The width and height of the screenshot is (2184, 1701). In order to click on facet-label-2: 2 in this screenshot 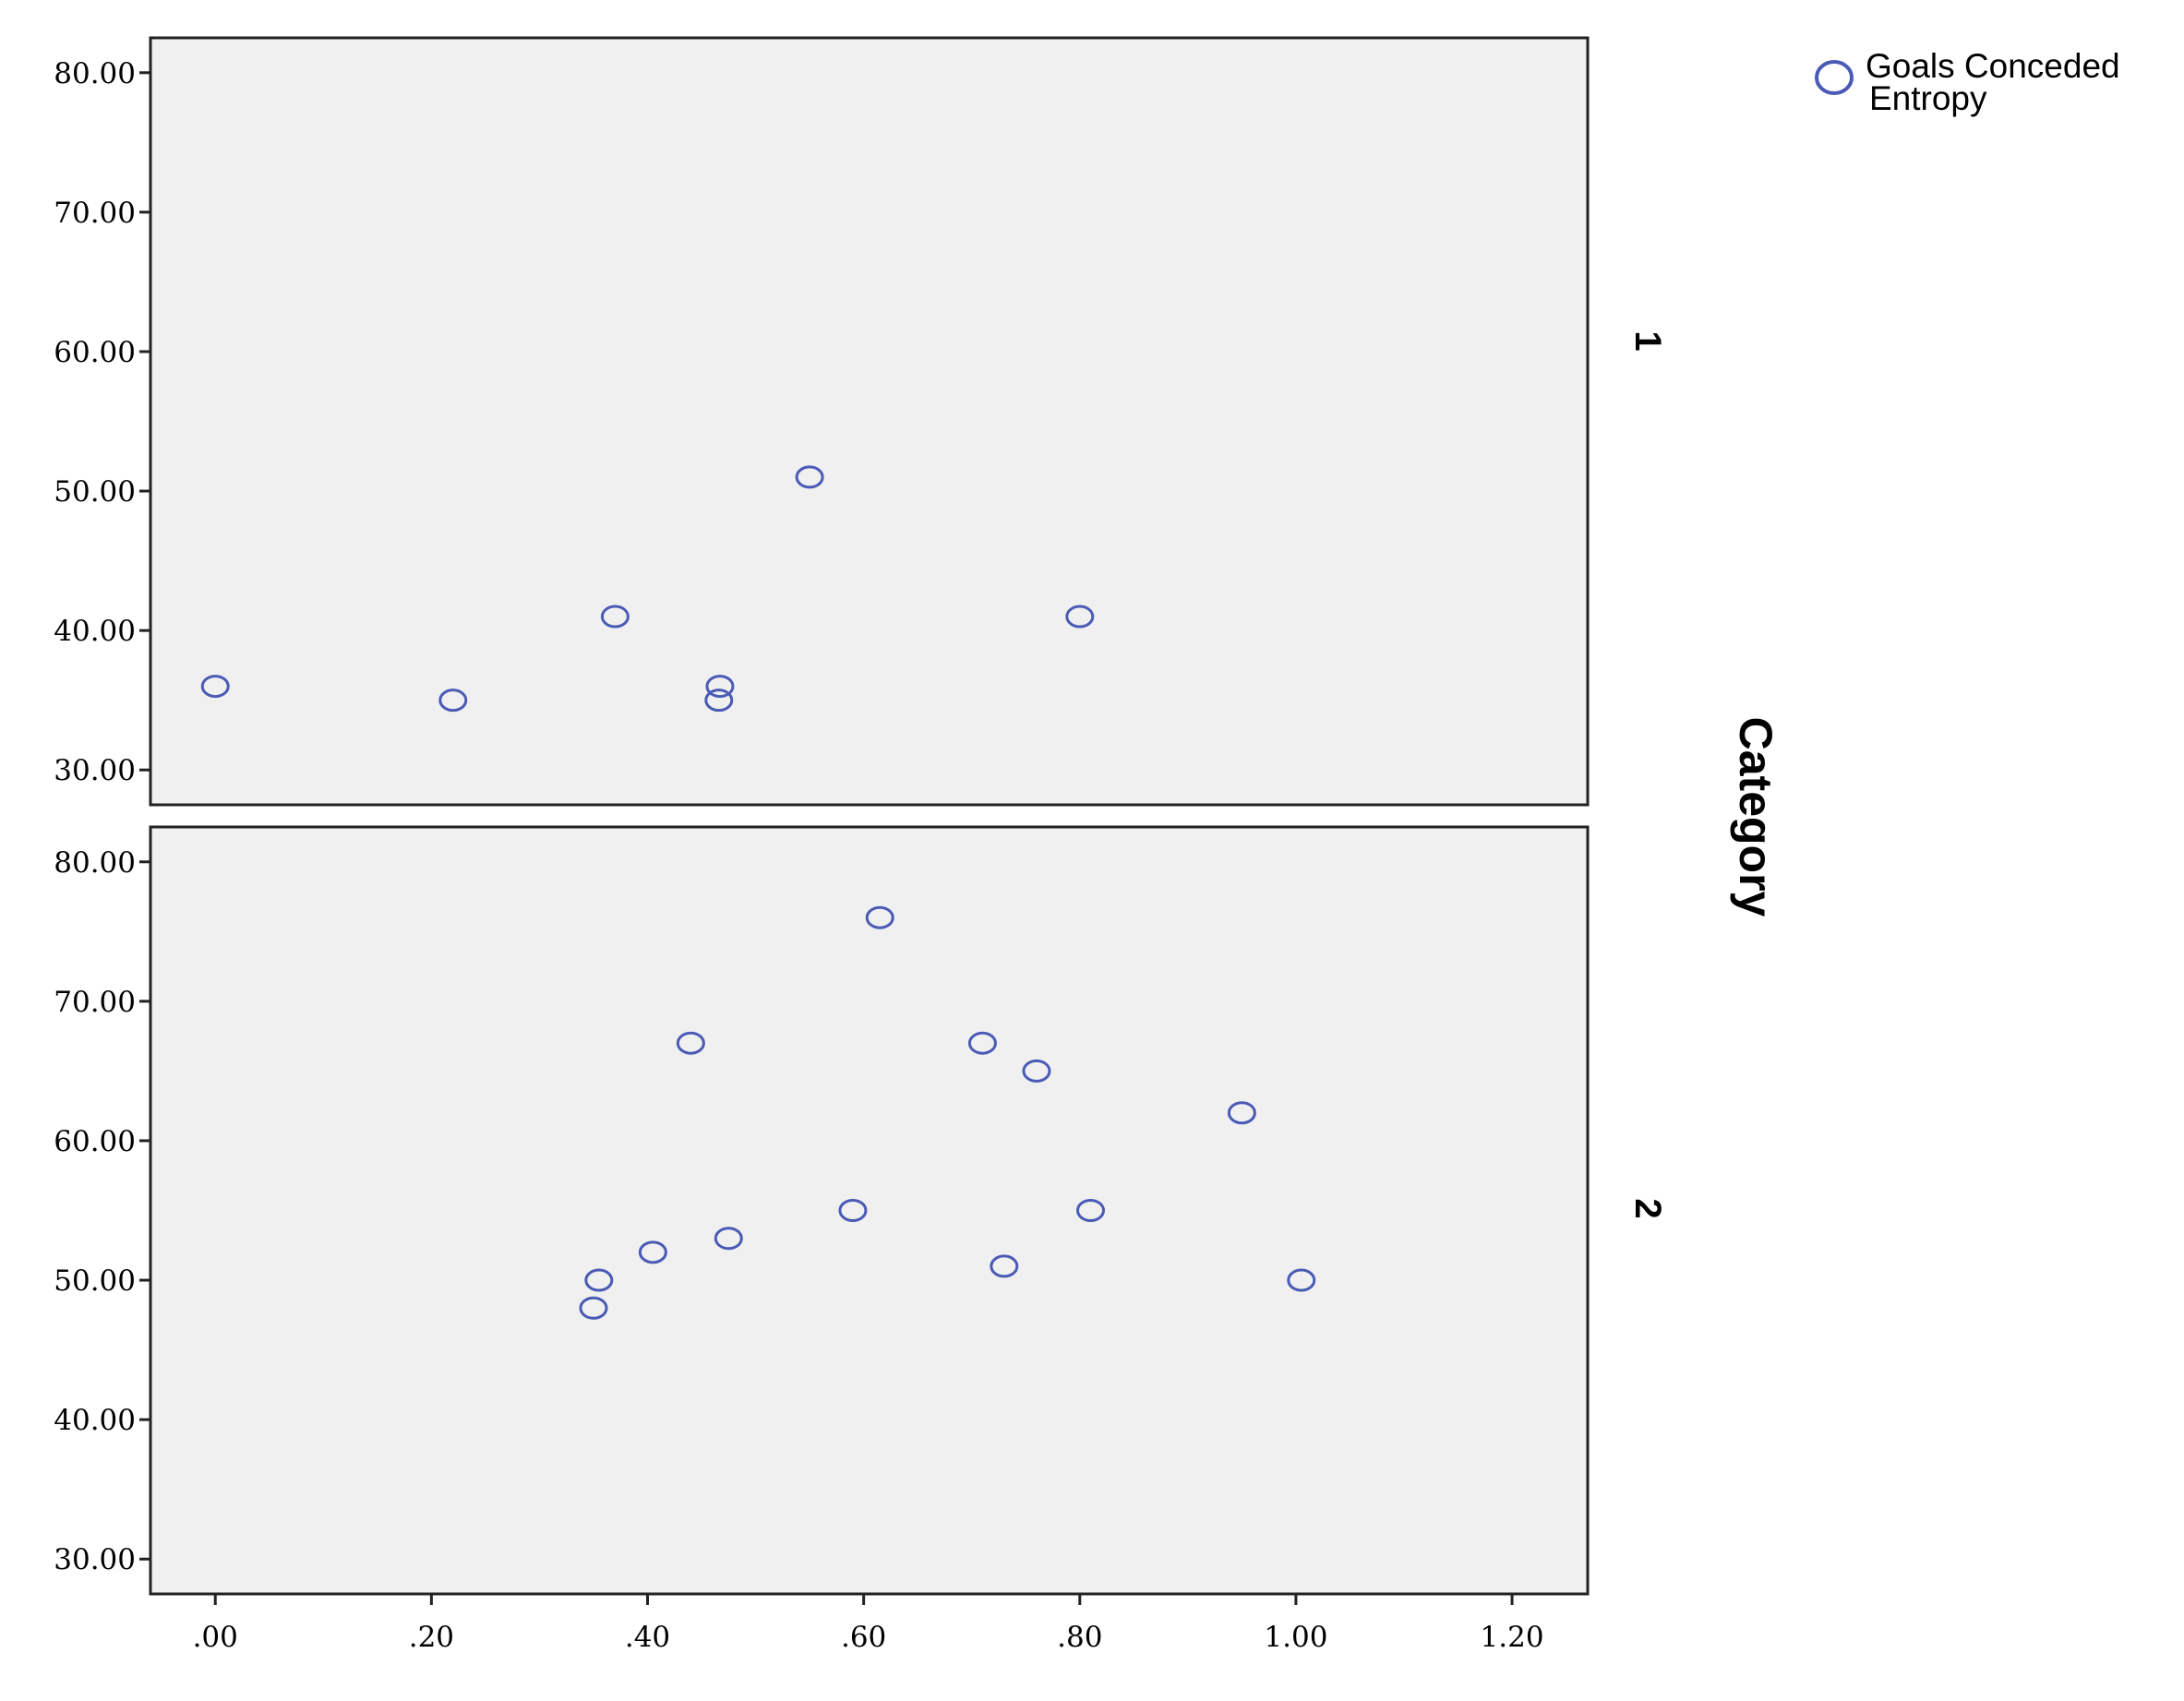, I will do `click(1647, 1208)`.